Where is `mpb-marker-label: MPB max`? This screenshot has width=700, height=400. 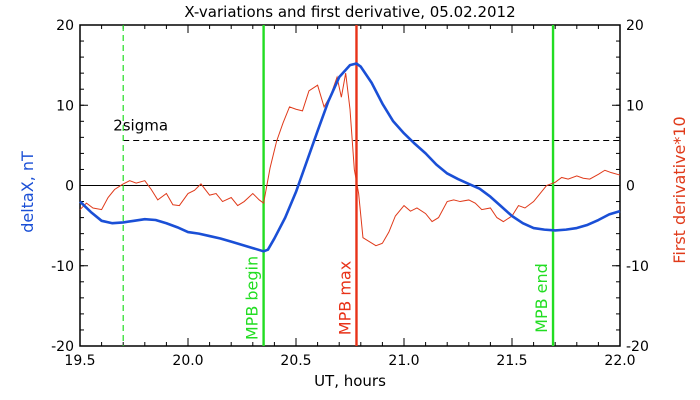 mpb-marker-label: MPB max is located at coordinates (344, 298).